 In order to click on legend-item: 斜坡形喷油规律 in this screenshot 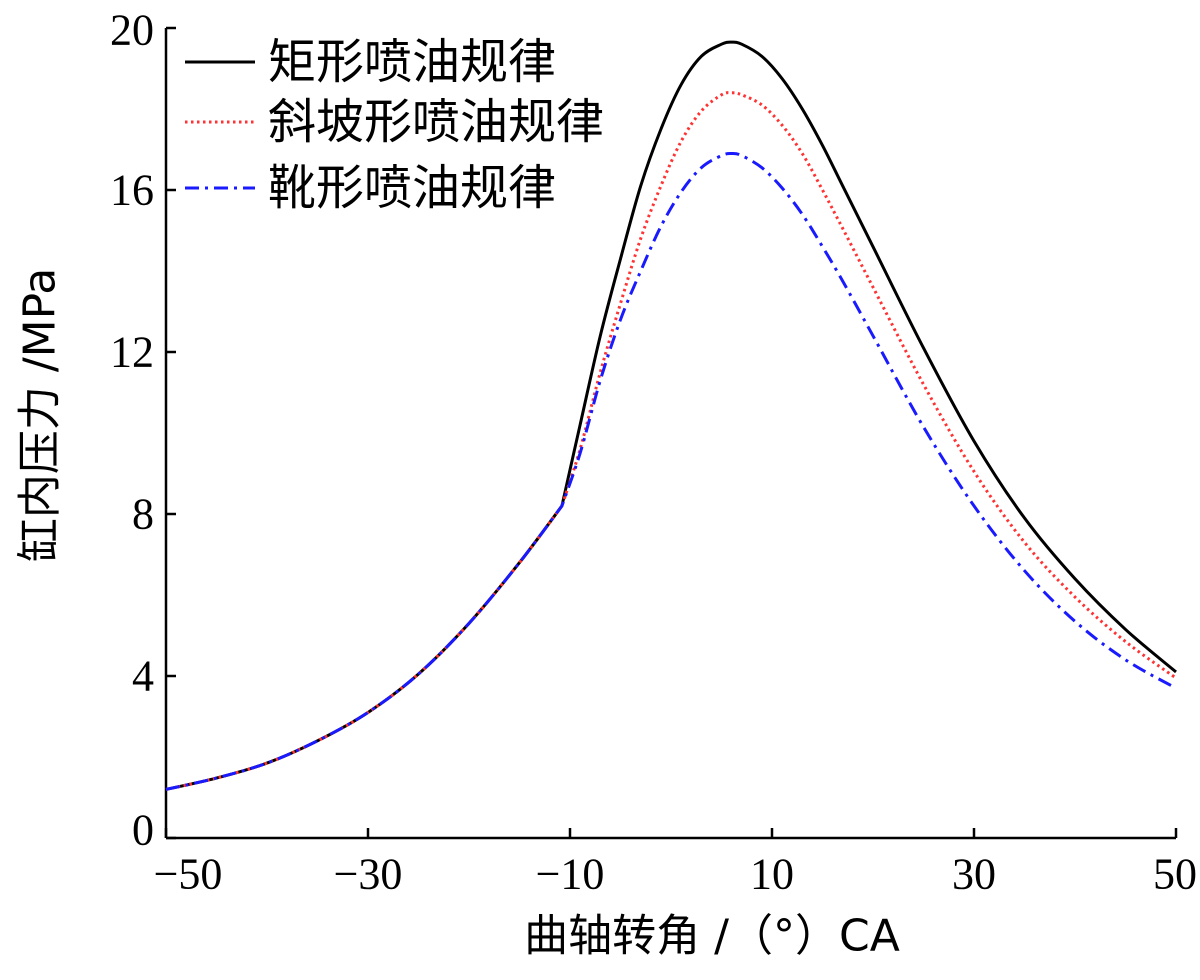, I will do `click(394, 122)`.